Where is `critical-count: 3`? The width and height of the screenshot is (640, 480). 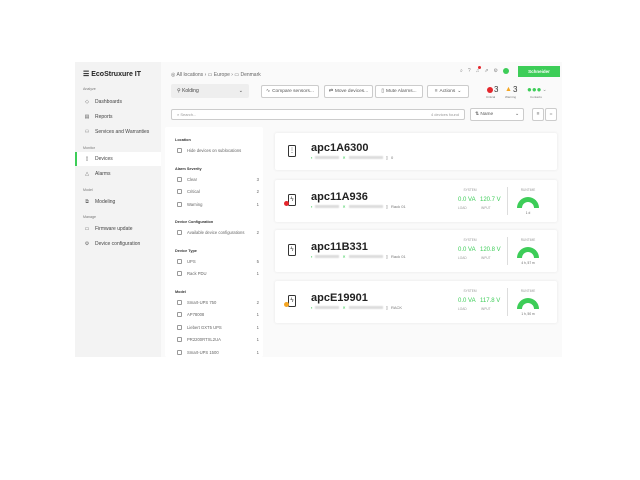
critical-count: 3 is located at coordinates (492, 89).